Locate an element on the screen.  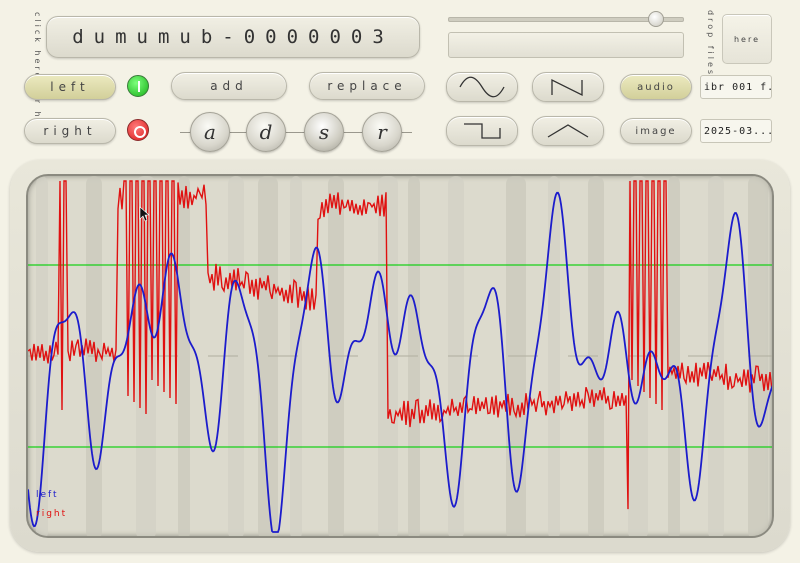
slider-track is located at coordinates (566, 19).